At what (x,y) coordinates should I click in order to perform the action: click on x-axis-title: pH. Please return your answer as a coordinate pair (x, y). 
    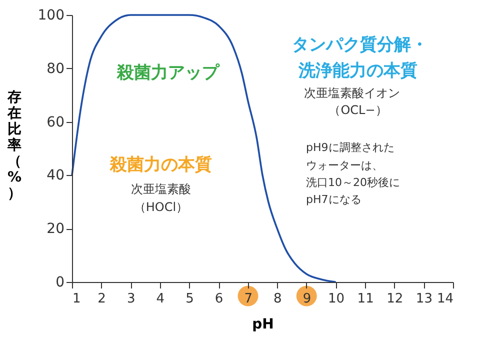
    Looking at the image, I should click on (263, 324).